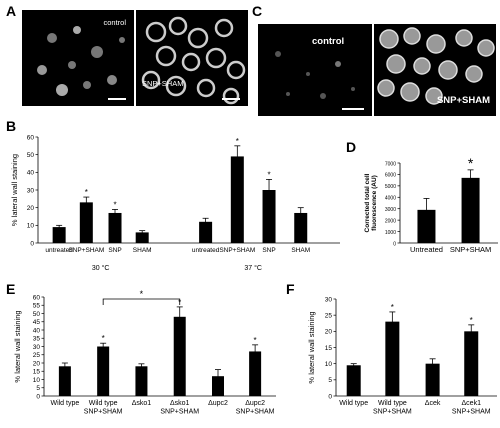 Image resolution: width=500 pixels, height=428 pixels. I want to click on y-tick-label: 2000, so click(390, 221).